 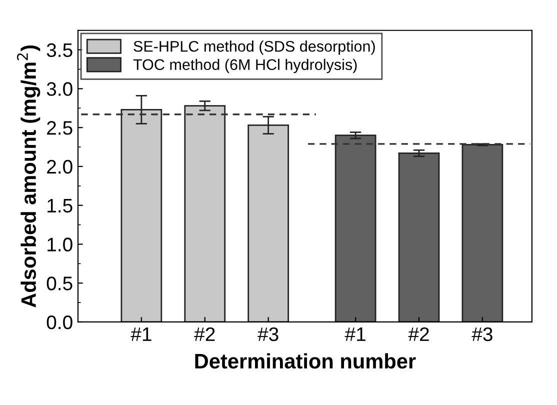 What do you see at coordinates (60, 245) in the screenshot?
I see `y-tick-label: 1.0` at bounding box center [60, 245].